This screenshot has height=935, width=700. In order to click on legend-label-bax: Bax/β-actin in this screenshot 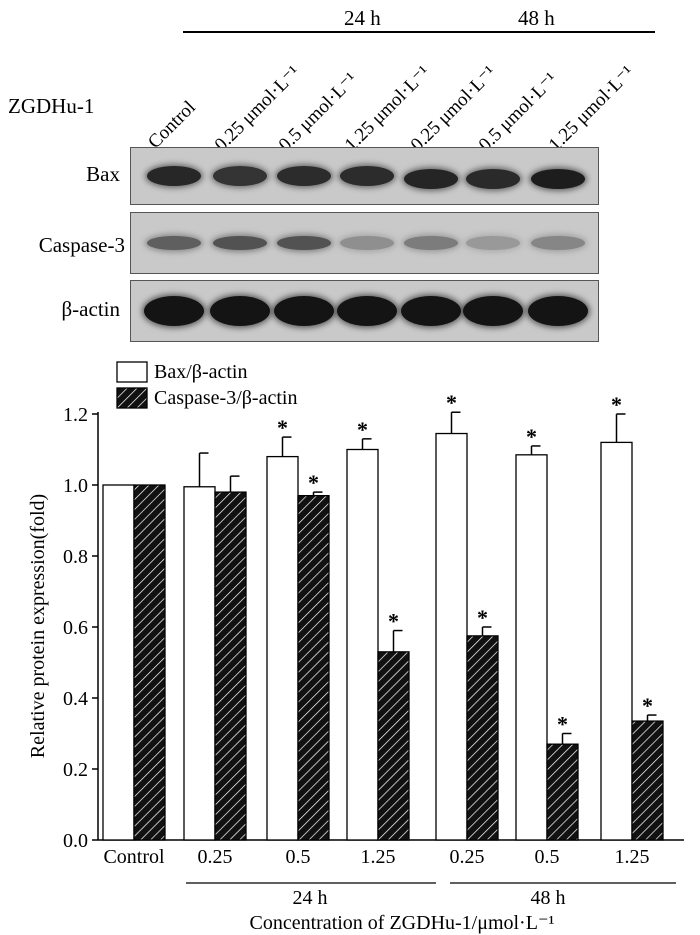, I will do `click(200, 372)`.